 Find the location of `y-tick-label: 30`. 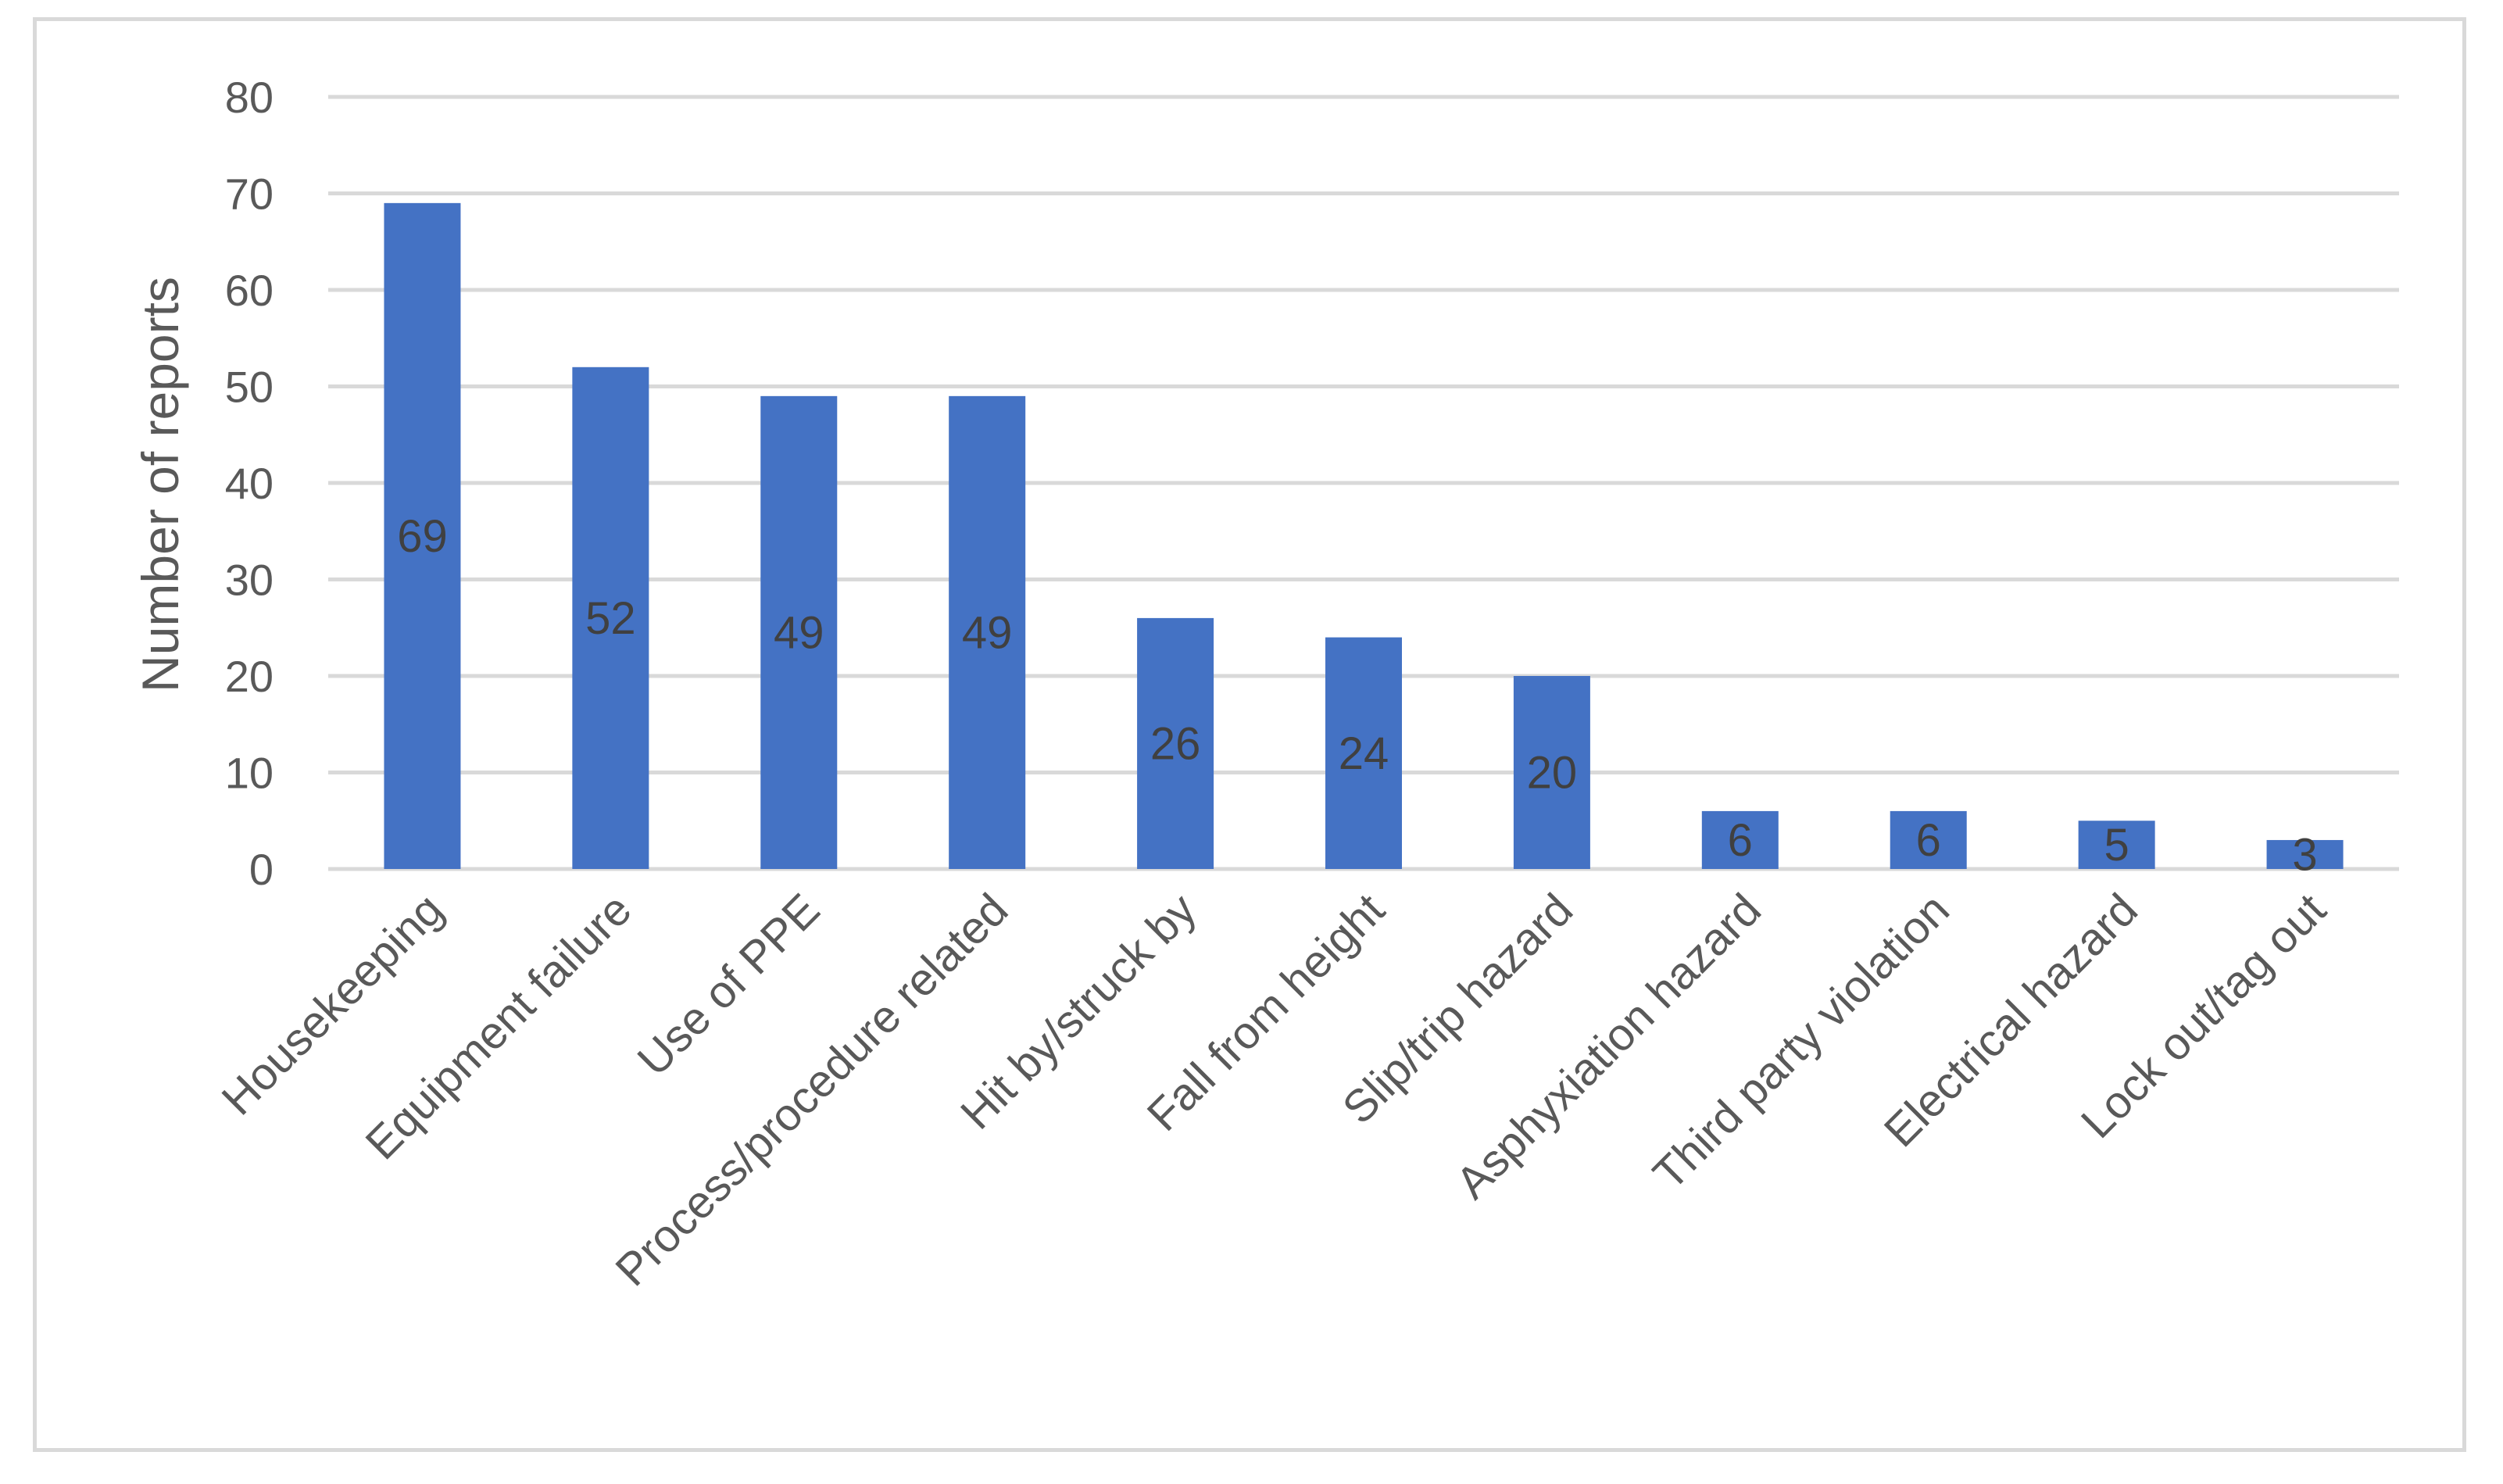

y-tick-label: 30 is located at coordinates (249, 580).